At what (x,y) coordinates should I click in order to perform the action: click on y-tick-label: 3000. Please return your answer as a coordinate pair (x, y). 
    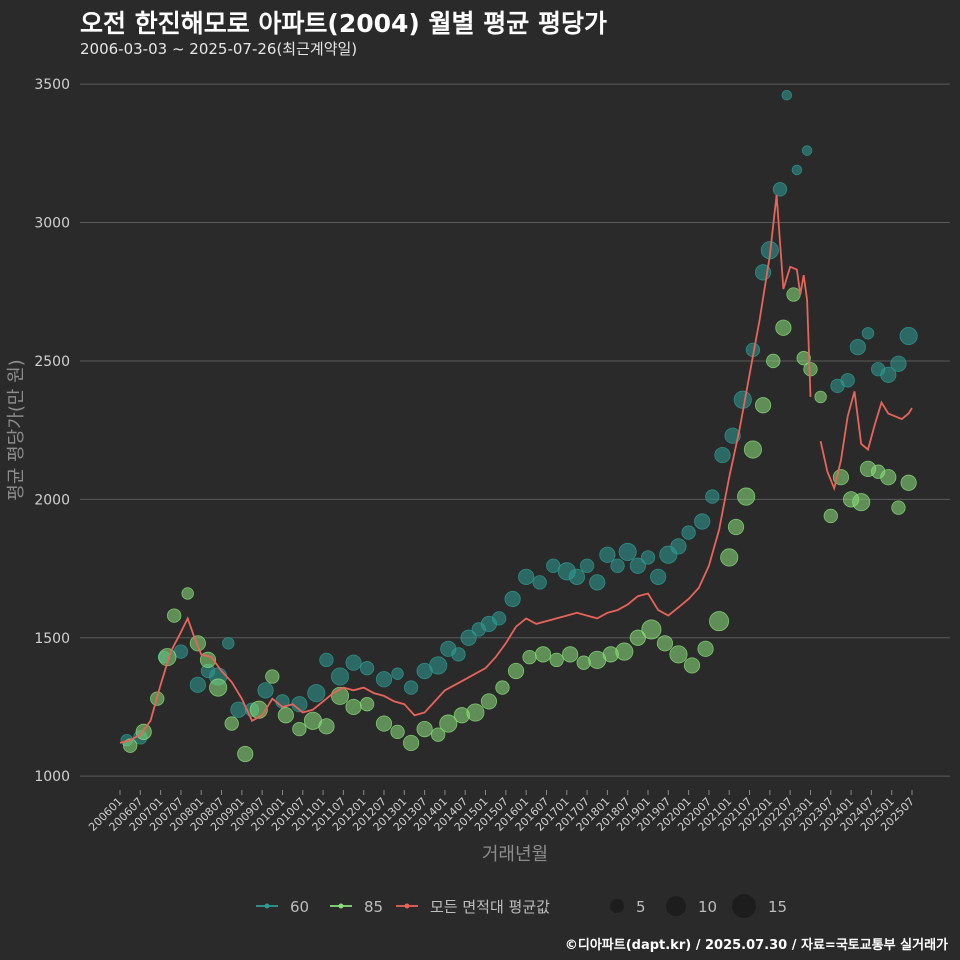
    Looking at the image, I should click on (52, 224).